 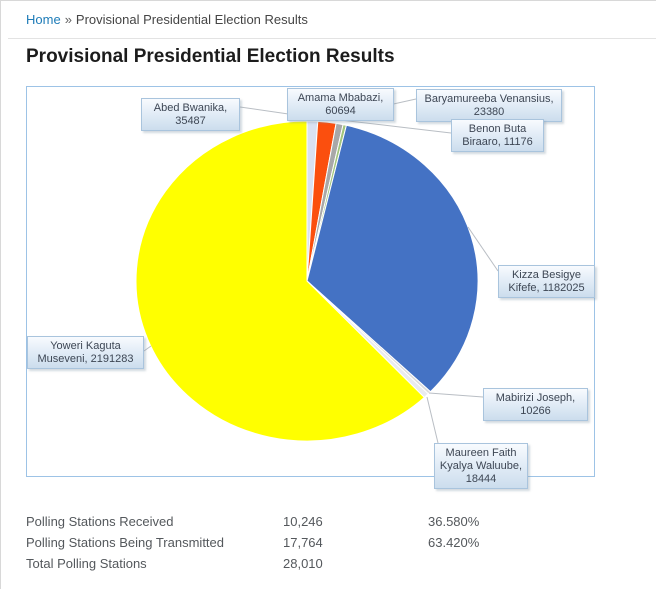 I want to click on stats-row: Total Polling Stations 28,010, so click(x=326, y=563).